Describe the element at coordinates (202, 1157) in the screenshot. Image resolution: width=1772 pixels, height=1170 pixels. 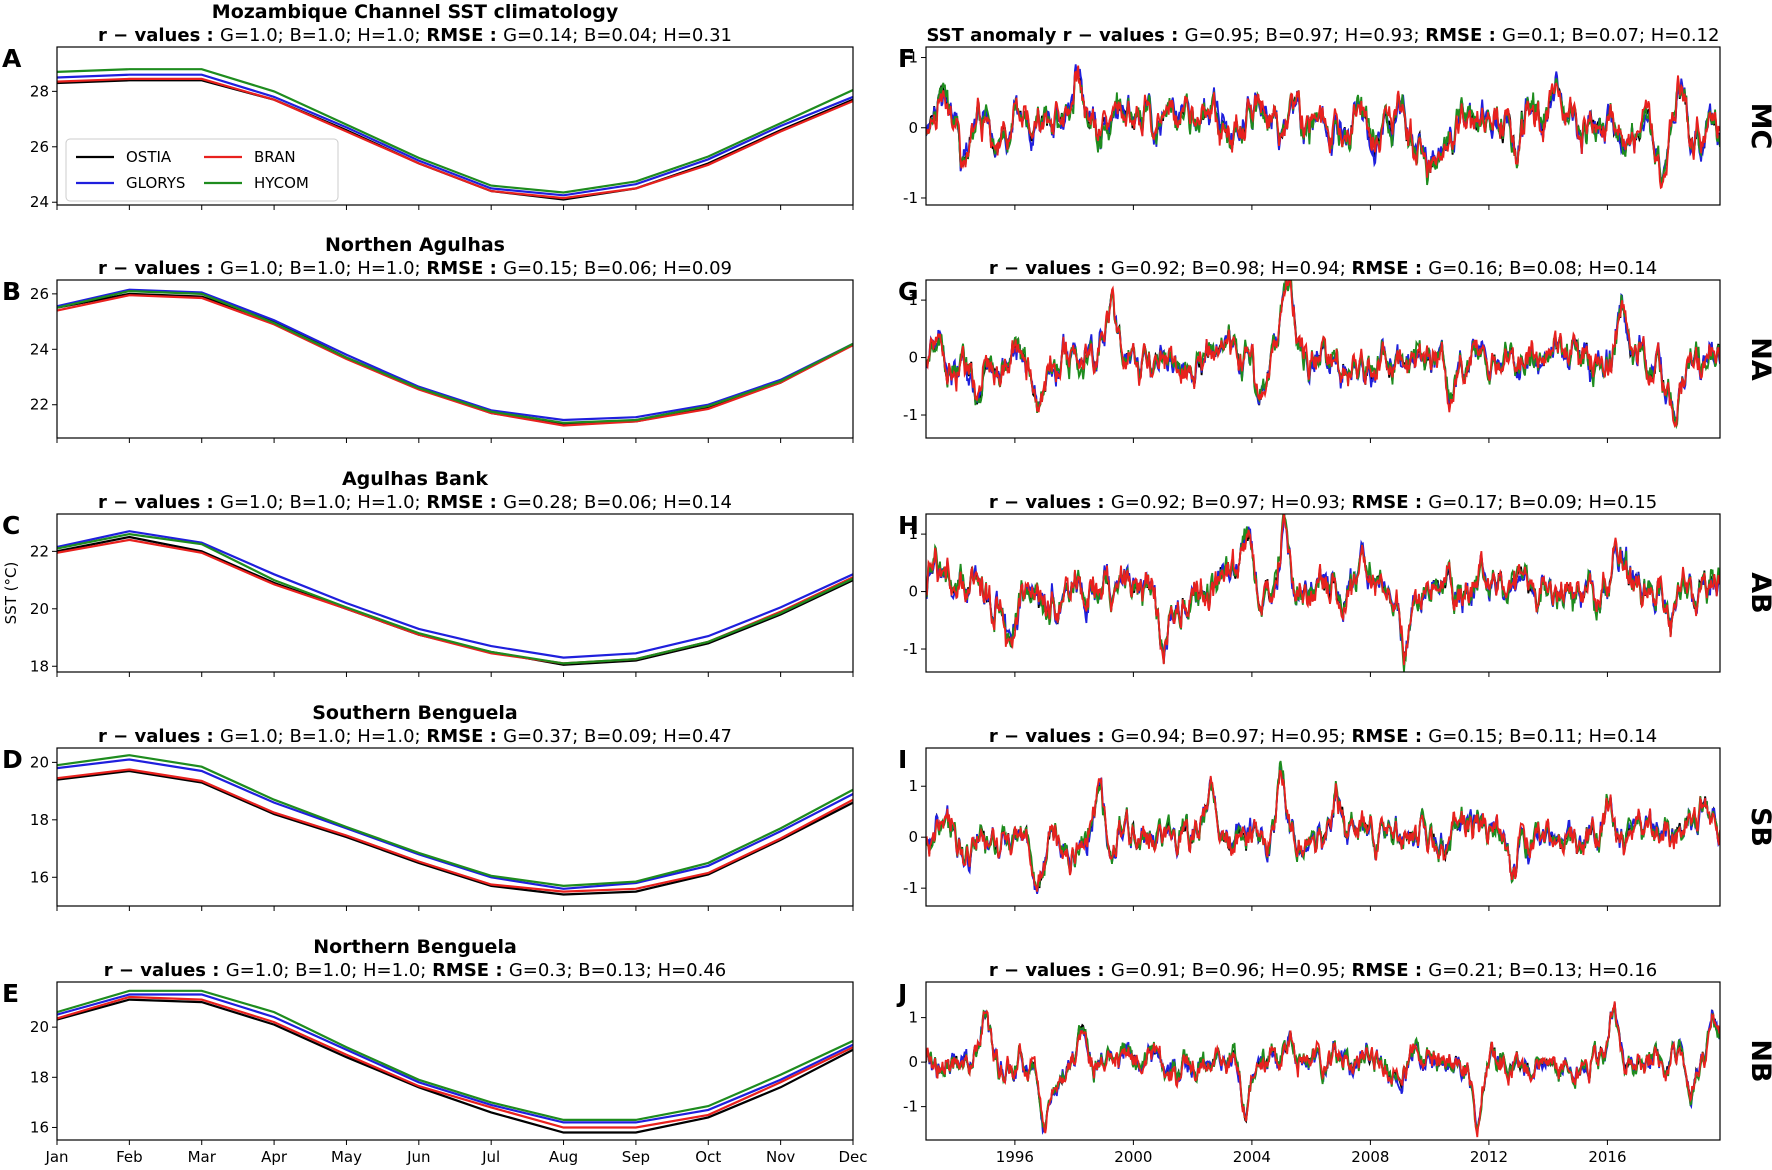
I see `x-tick-label: Mar` at that location.